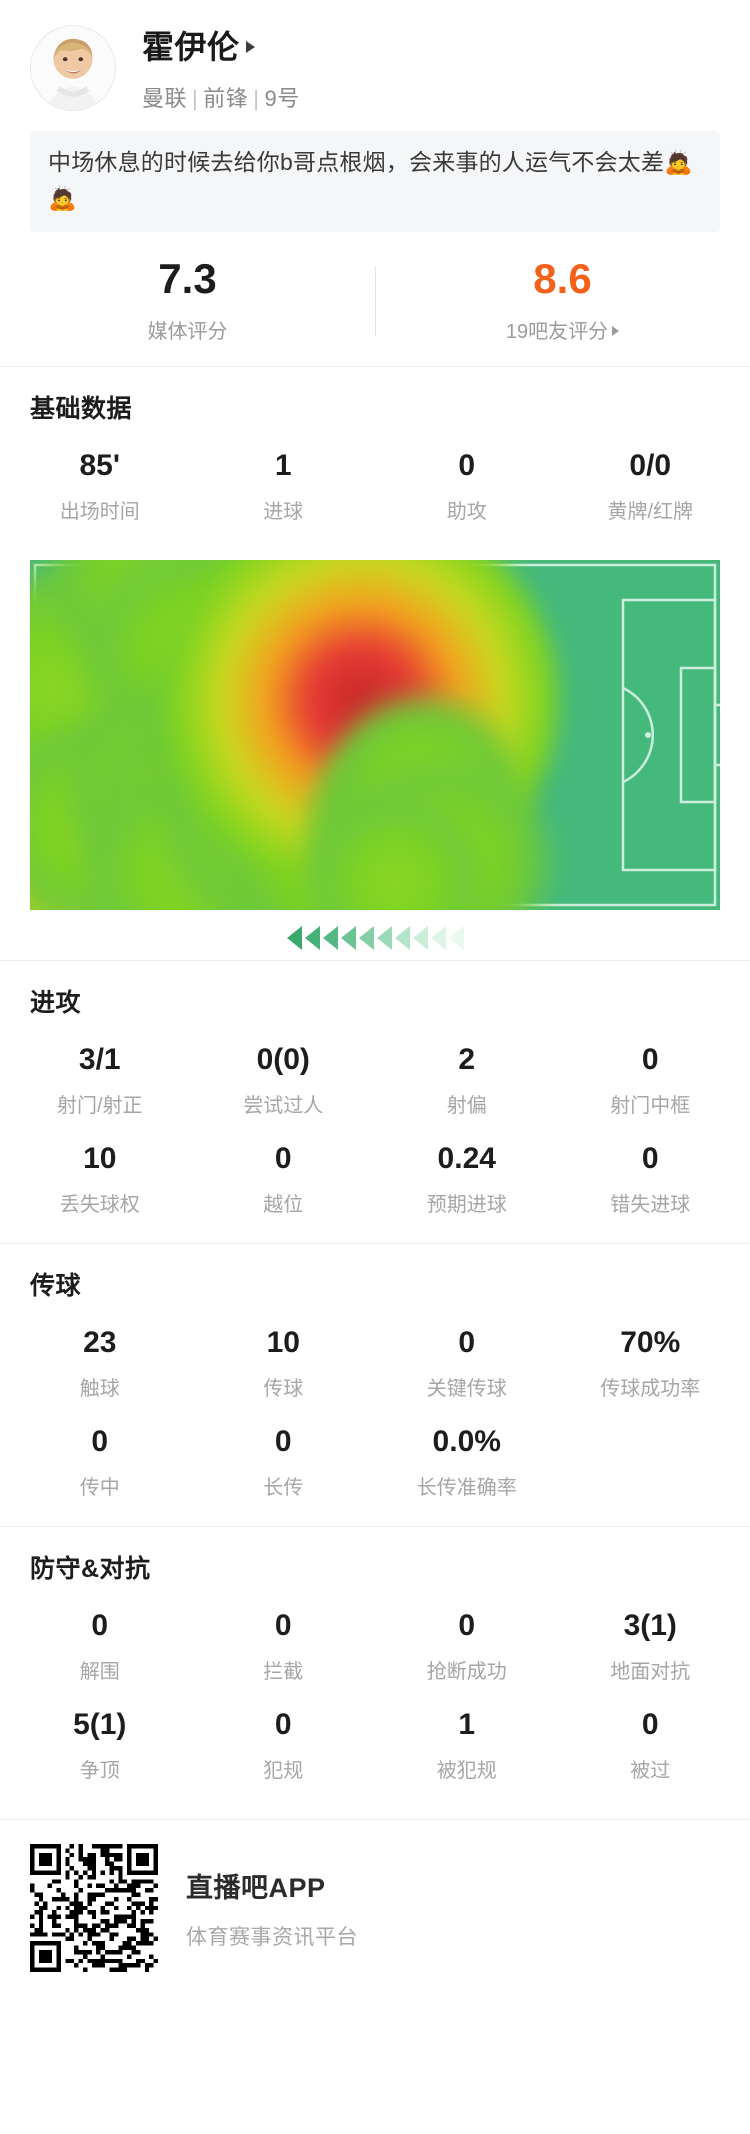 Image resolution: width=750 pixels, height=2134 pixels. I want to click on section-title-defense: 防守&对抗, so click(90, 1569).